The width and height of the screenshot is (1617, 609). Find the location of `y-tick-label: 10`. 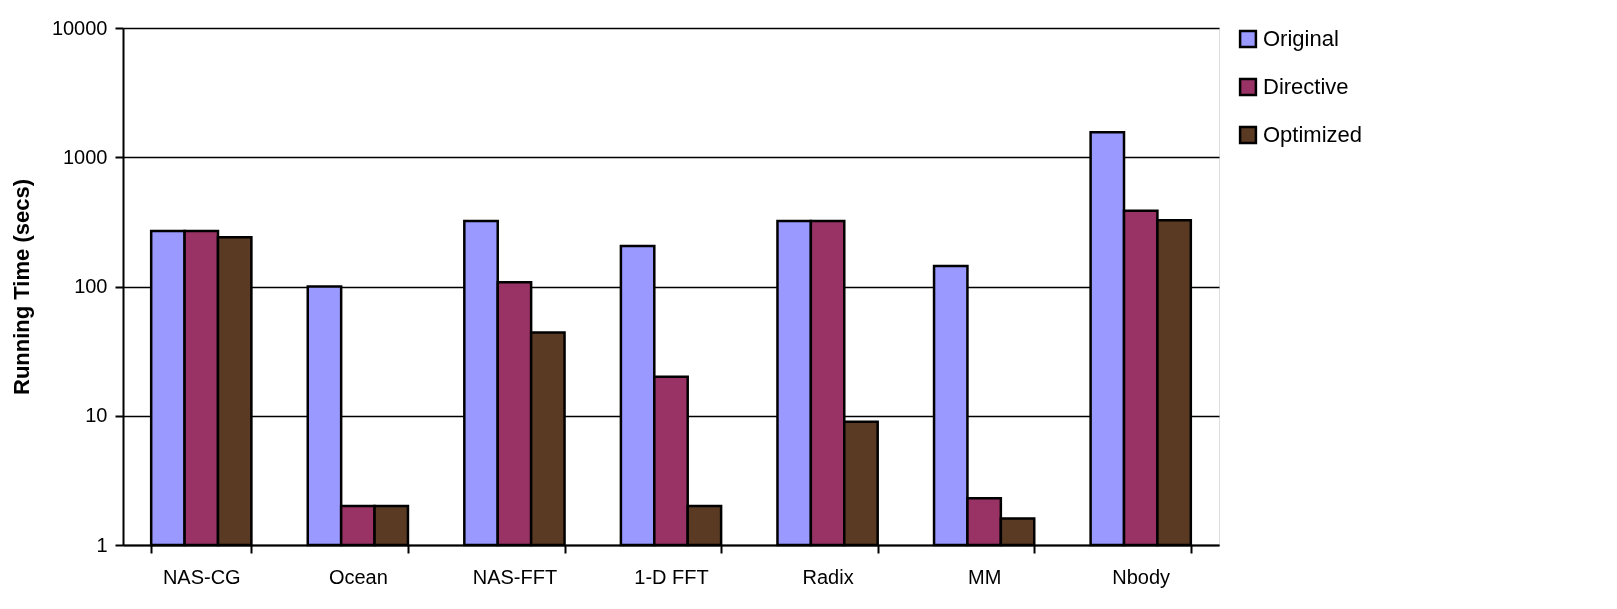

y-tick-label: 10 is located at coordinates (96, 415).